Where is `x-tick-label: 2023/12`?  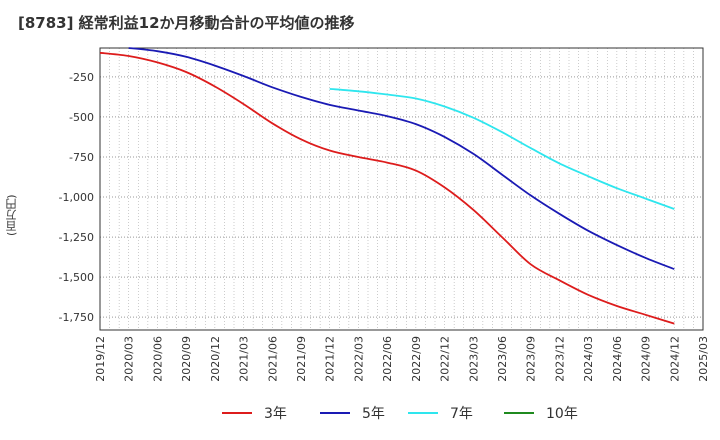
x-tick-label: 2023/12 is located at coordinates (559, 359).